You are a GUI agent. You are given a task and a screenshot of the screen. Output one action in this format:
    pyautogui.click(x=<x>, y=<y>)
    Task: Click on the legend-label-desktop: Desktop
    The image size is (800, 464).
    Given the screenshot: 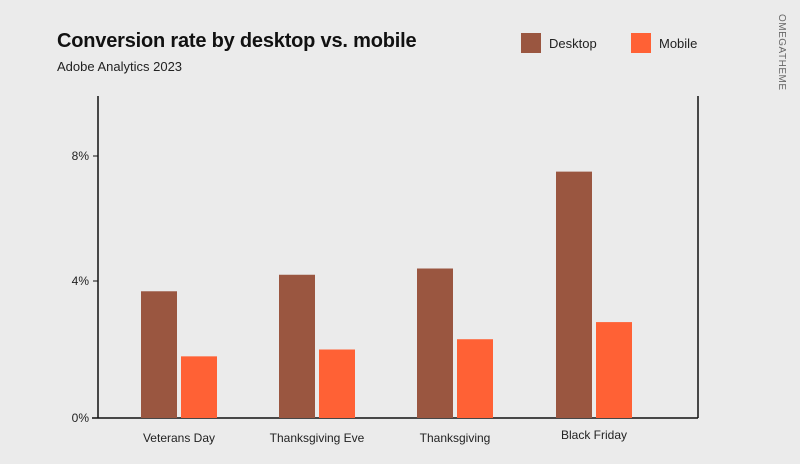 What is the action you would take?
    pyautogui.click(x=573, y=43)
    